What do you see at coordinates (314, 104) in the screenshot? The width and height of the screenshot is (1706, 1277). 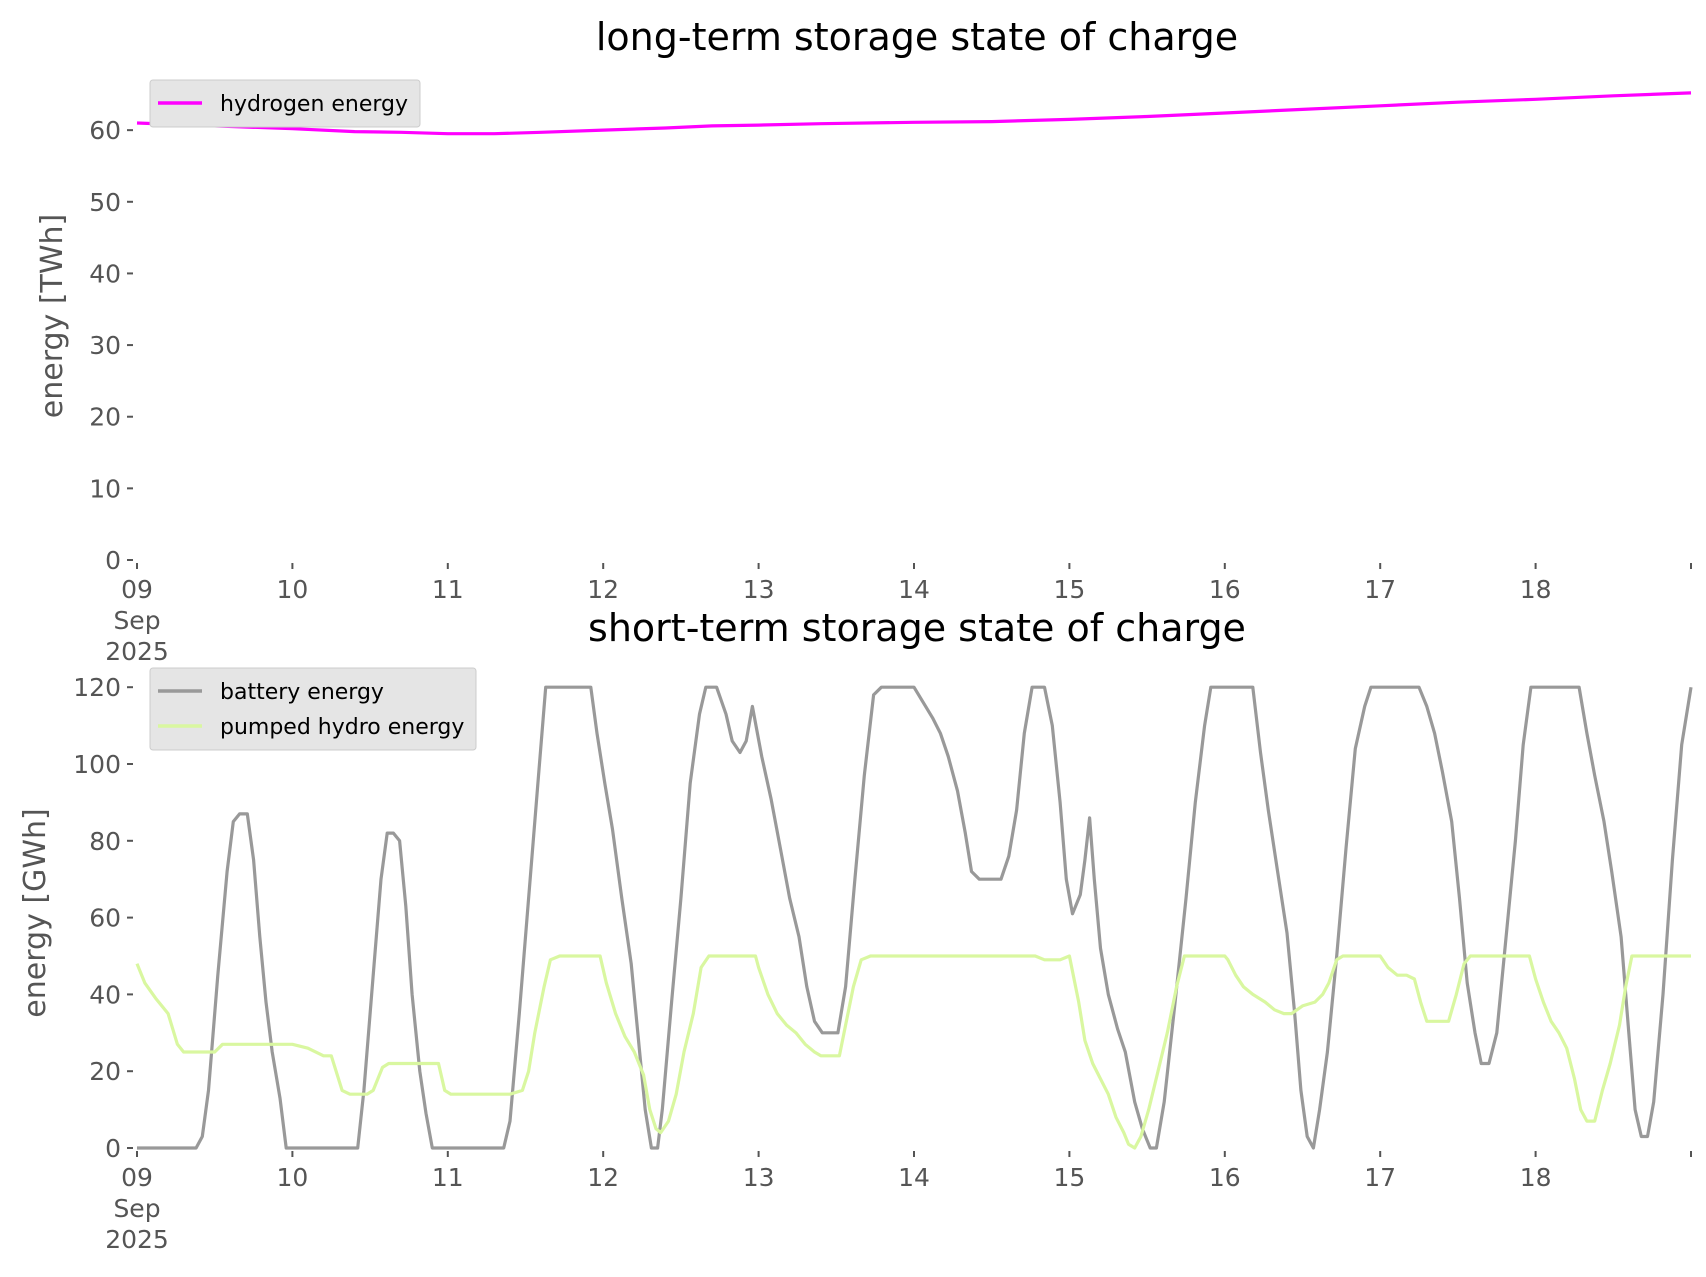 I see `legend-label: hydrogen energy` at bounding box center [314, 104].